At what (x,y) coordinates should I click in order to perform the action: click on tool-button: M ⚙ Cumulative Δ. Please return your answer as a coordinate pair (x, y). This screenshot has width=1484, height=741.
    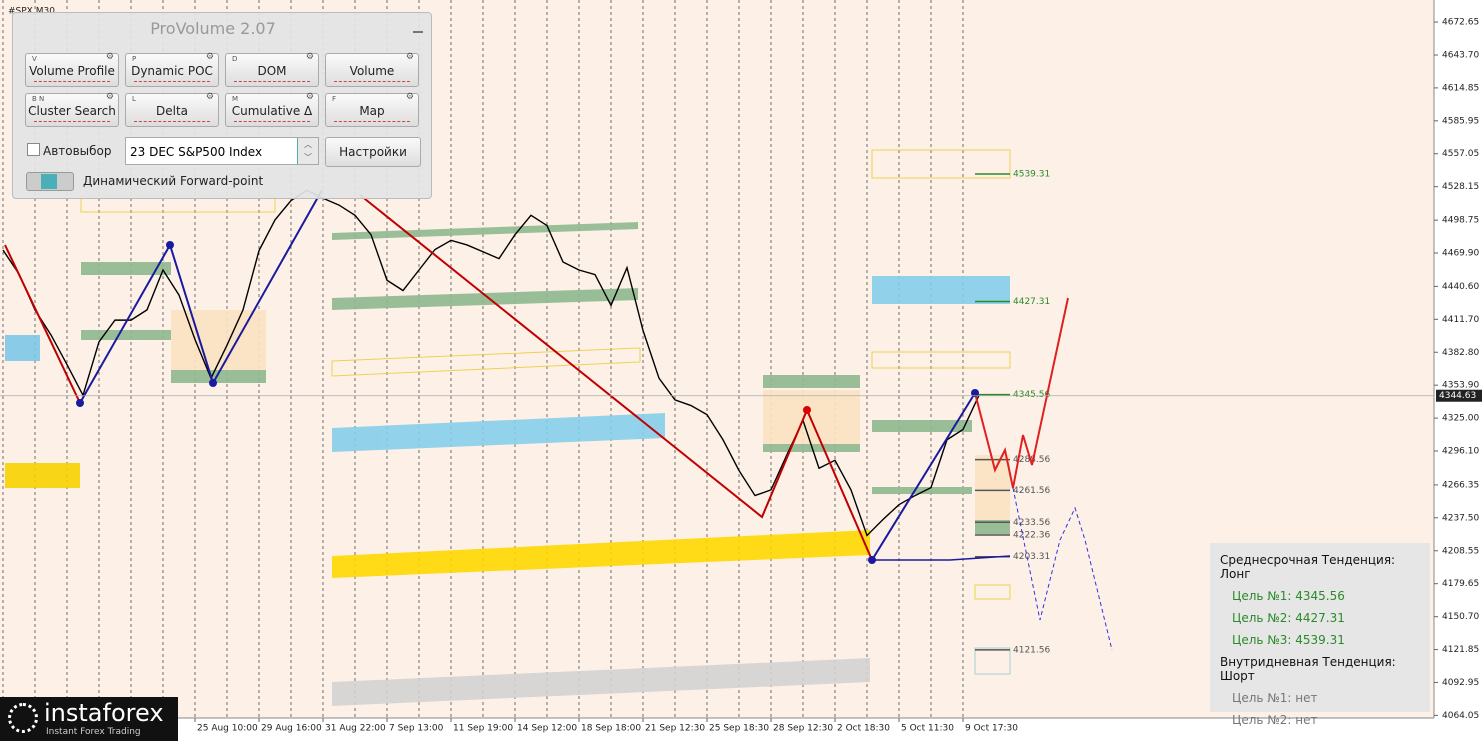
    Looking at the image, I should click on (272, 109).